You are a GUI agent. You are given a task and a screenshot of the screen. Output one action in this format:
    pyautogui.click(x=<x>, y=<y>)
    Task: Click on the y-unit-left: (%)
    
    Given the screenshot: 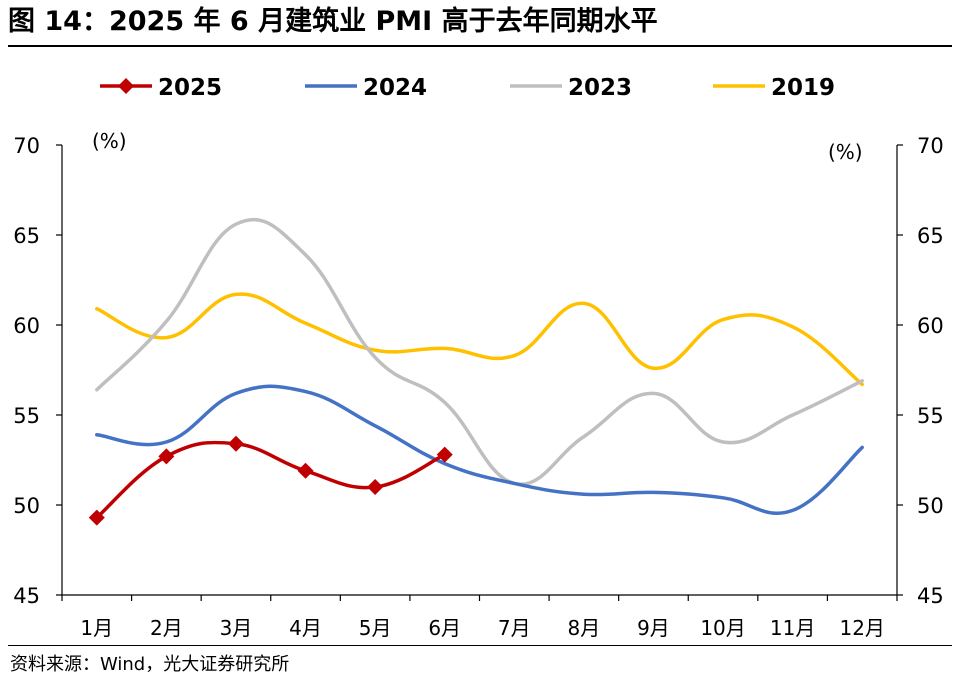 What is the action you would take?
    pyautogui.click(x=109, y=141)
    